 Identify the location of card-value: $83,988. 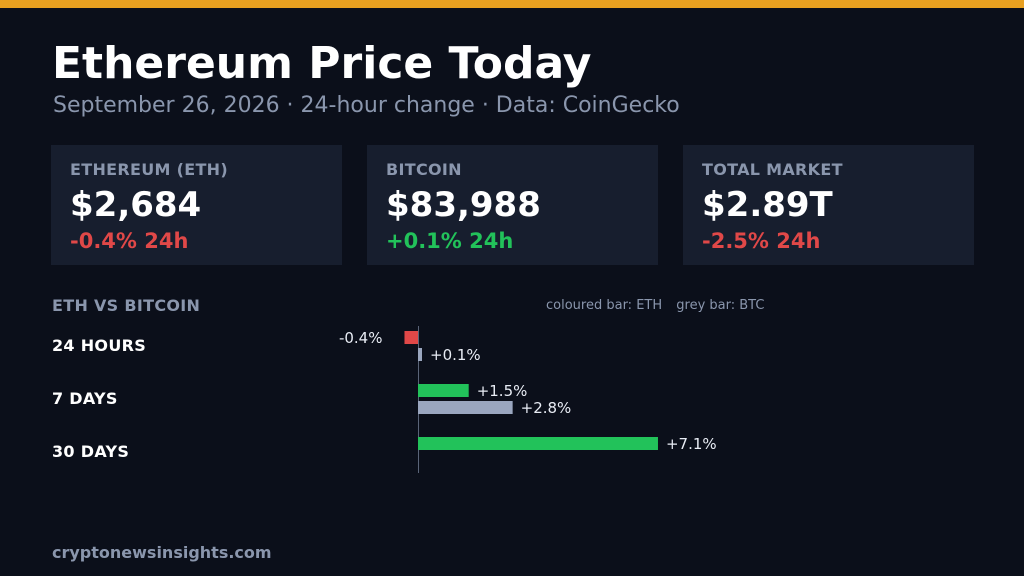
(463, 205).